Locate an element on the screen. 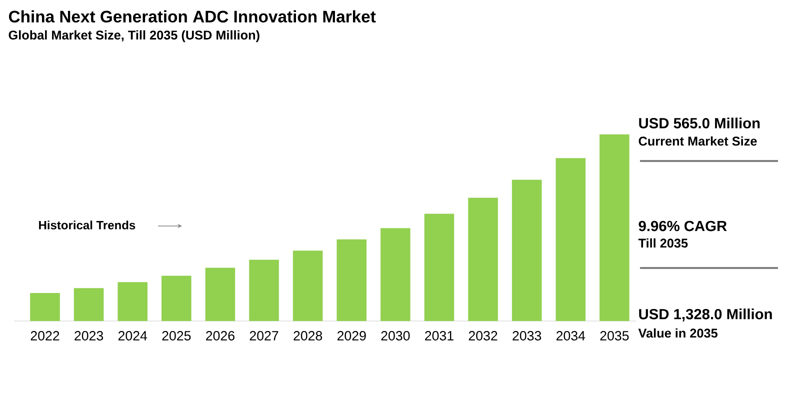  x-tick-label: 2034 is located at coordinates (571, 335).